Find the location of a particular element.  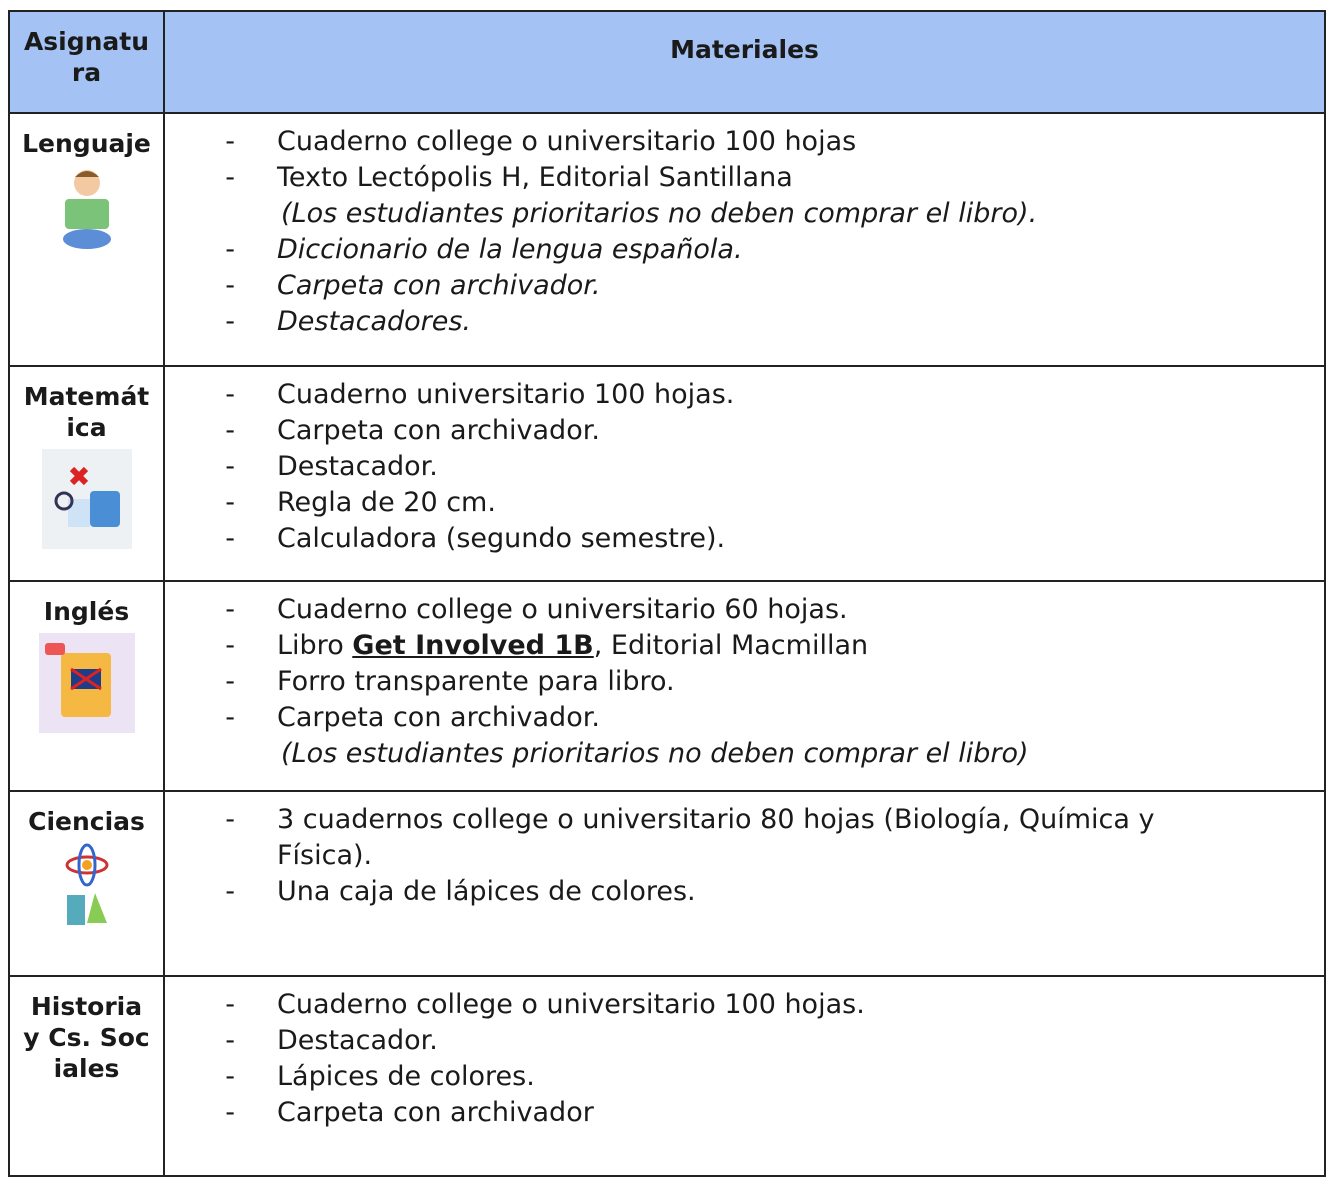

subject-cell: Historia y Cs. Sociales is located at coordinates (87, 1076).